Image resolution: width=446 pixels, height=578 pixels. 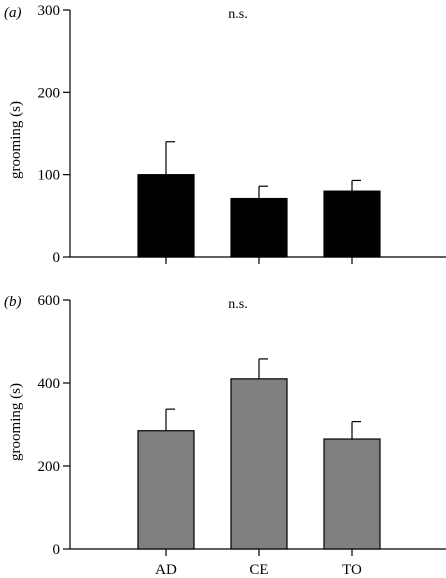 What do you see at coordinates (352, 494) in the screenshot?
I see `panel-b-bar-to` at bounding box center [352, 494].